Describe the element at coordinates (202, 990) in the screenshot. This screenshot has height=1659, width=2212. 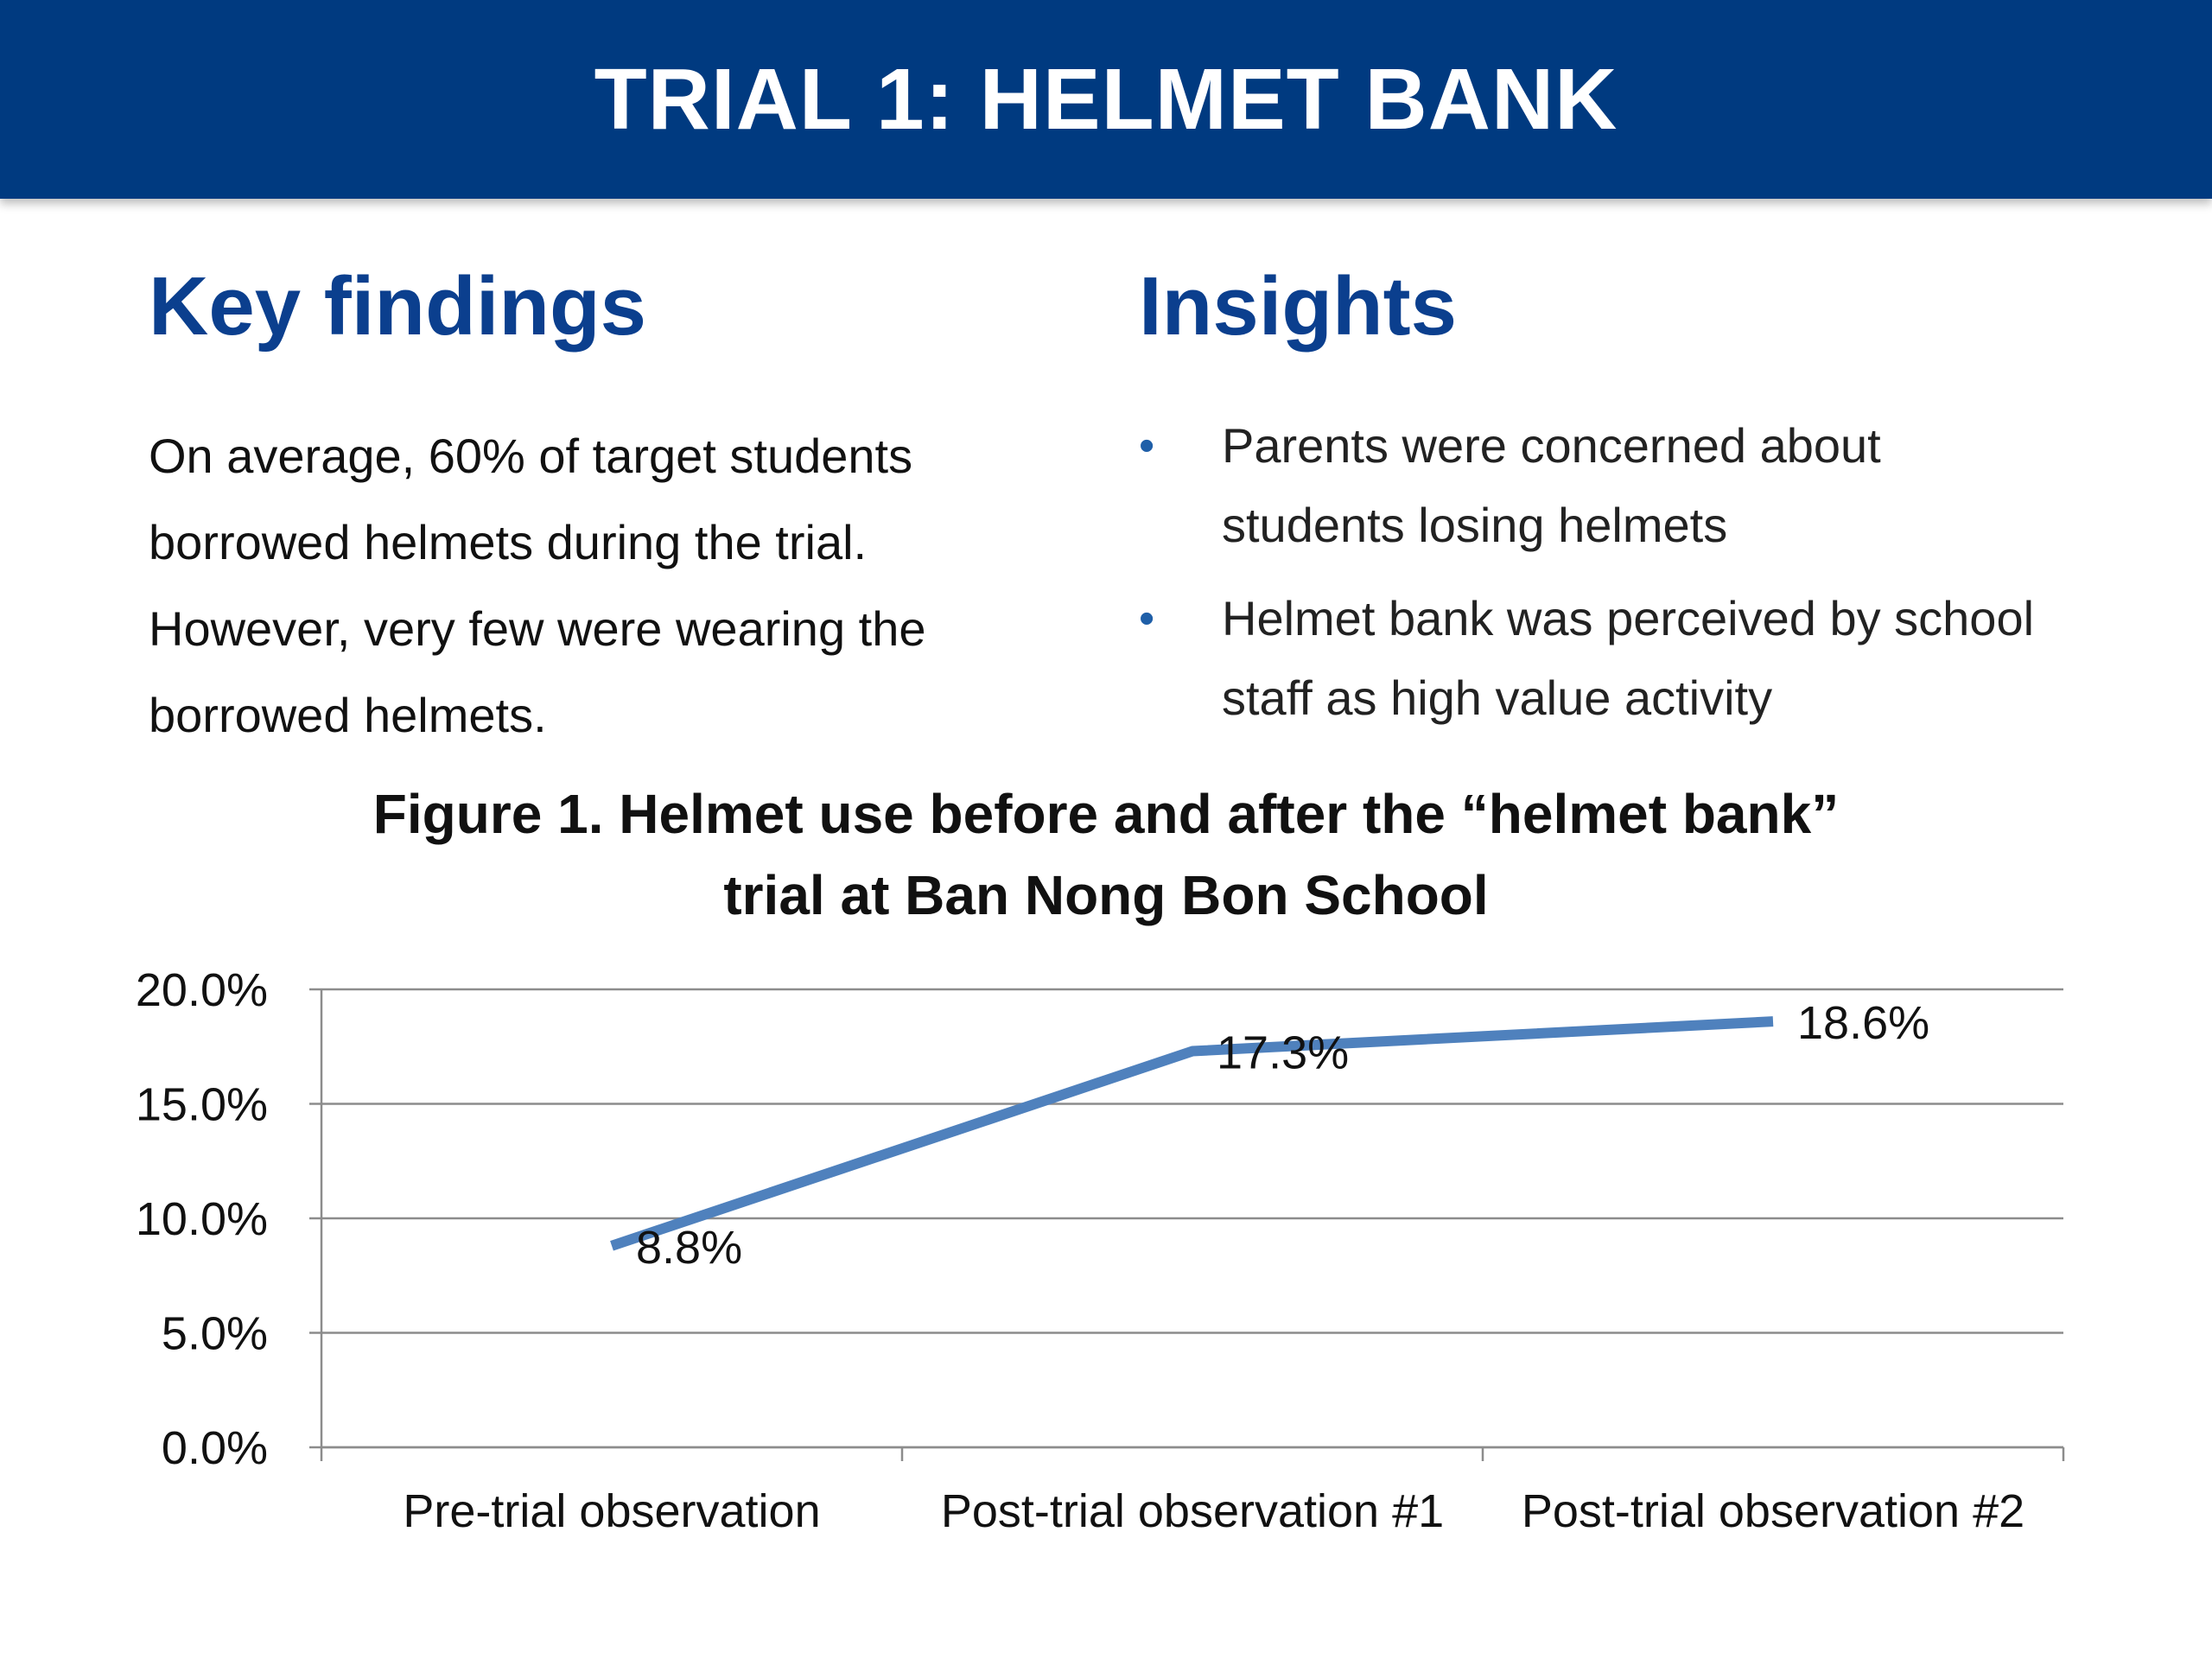
I see `y-tick-label: 20.0%` at that location.